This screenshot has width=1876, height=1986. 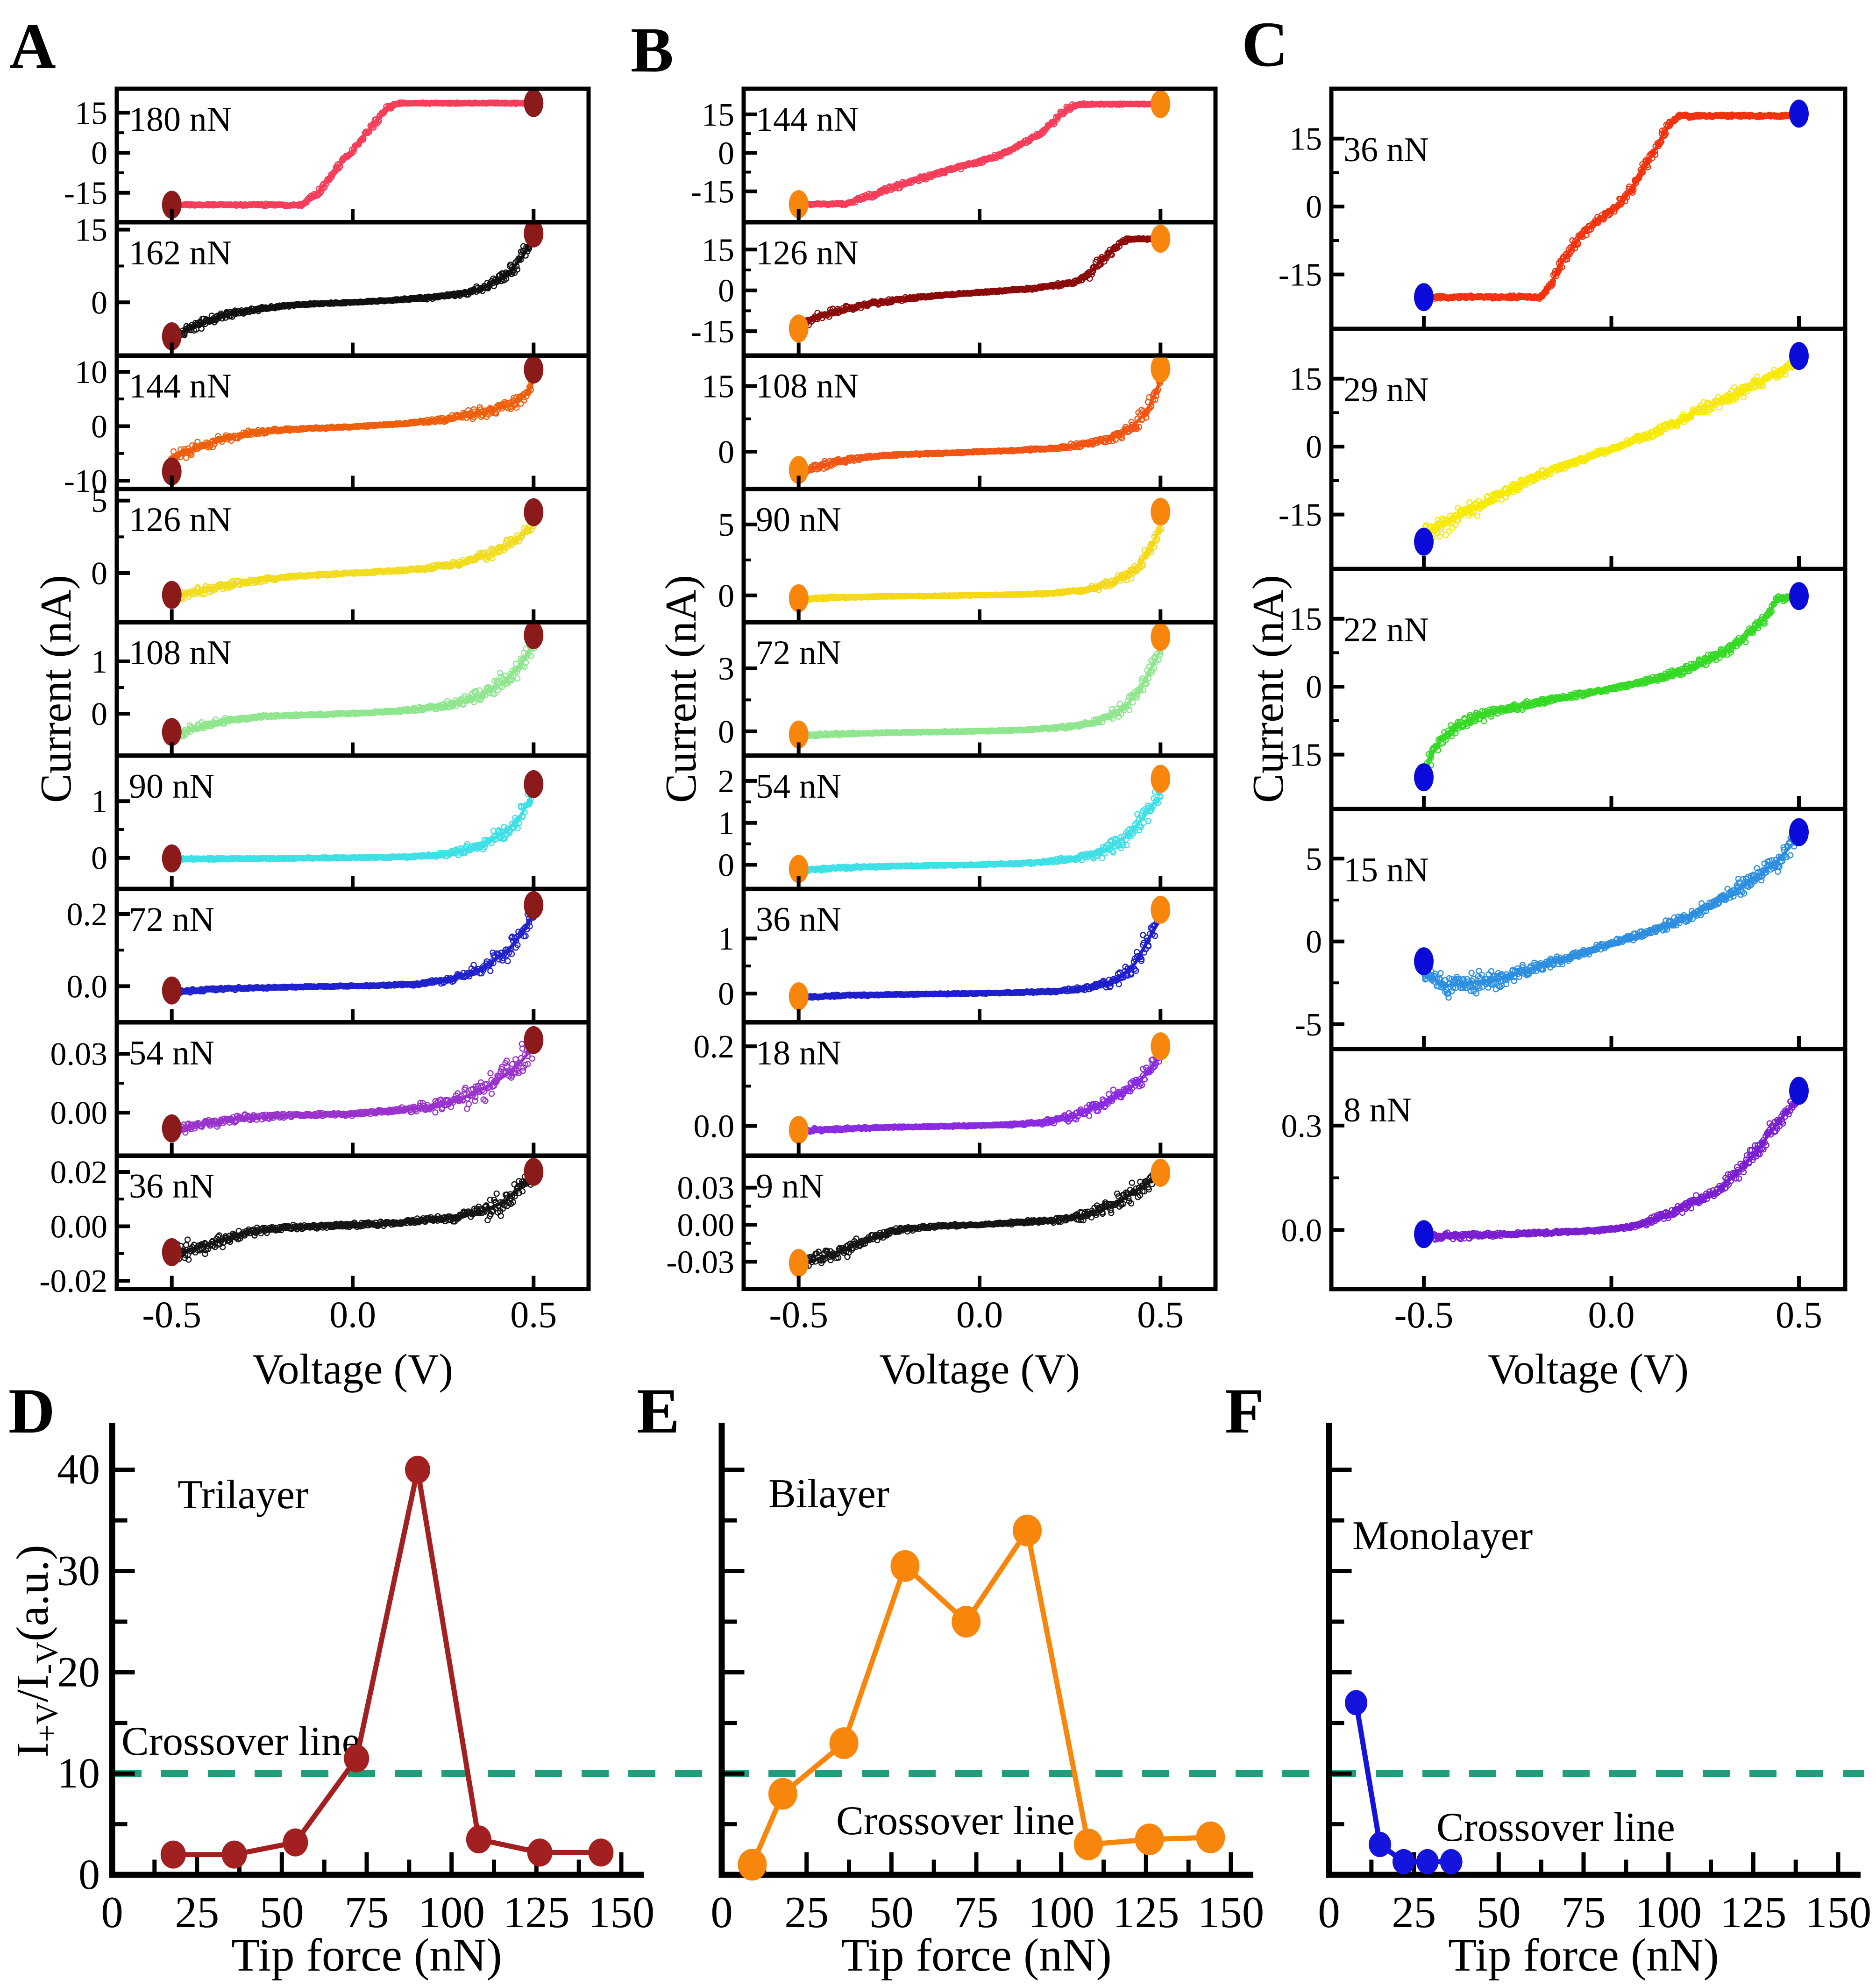 What do you see at coordinates (78, 1469) in the screenshot?
I see `ratio-y-tick-label: 40` at bounding box center [78, 1469].